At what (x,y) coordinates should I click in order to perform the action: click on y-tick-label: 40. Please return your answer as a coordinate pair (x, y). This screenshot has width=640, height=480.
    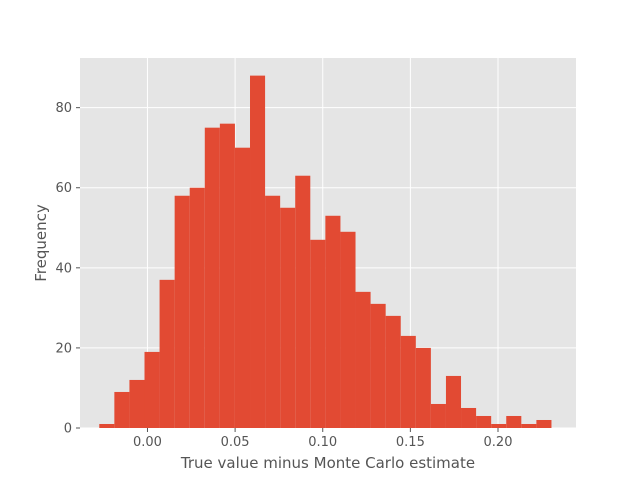
    Looking at the image, I should click on (63, 268).